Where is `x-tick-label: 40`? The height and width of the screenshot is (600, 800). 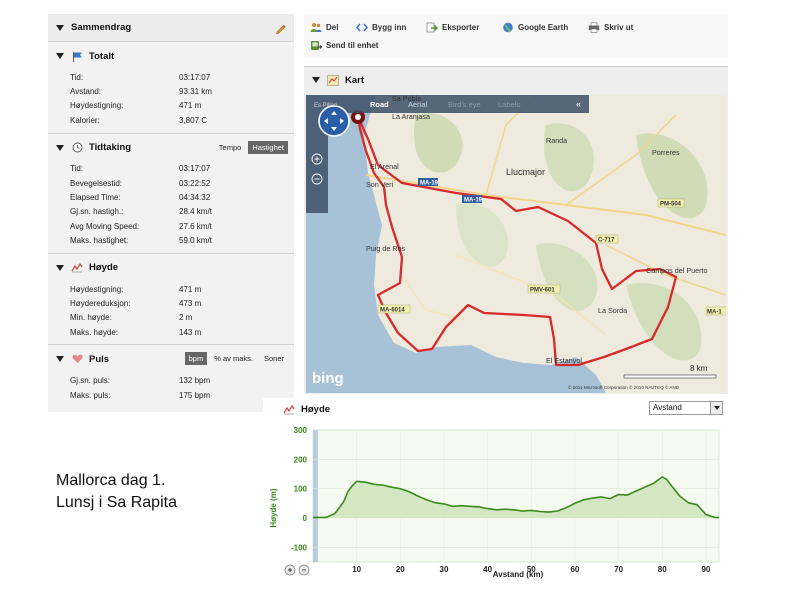
x-tick-label: 40 is located at coordinates (487, 569).